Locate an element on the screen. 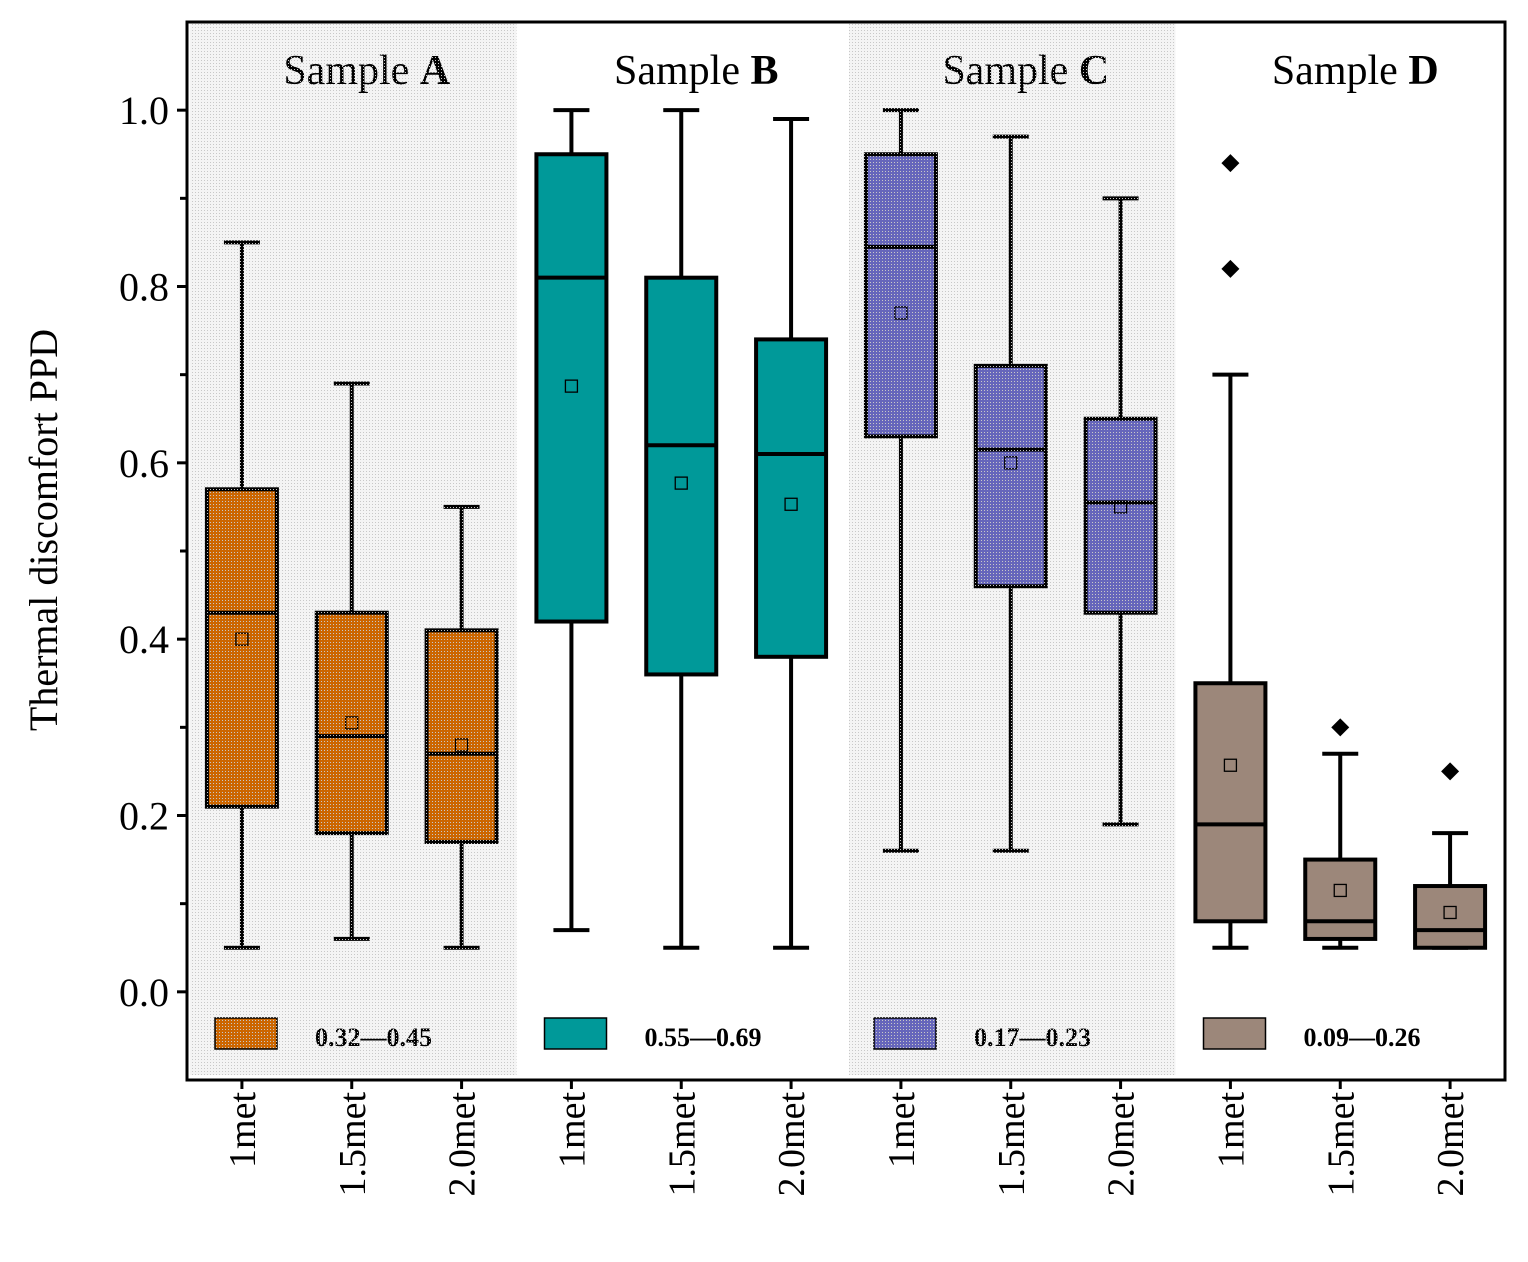 The image size is (1528, 1262). y-axis-label: Thermal discomfort PPD is located at coordinates (43, 530).